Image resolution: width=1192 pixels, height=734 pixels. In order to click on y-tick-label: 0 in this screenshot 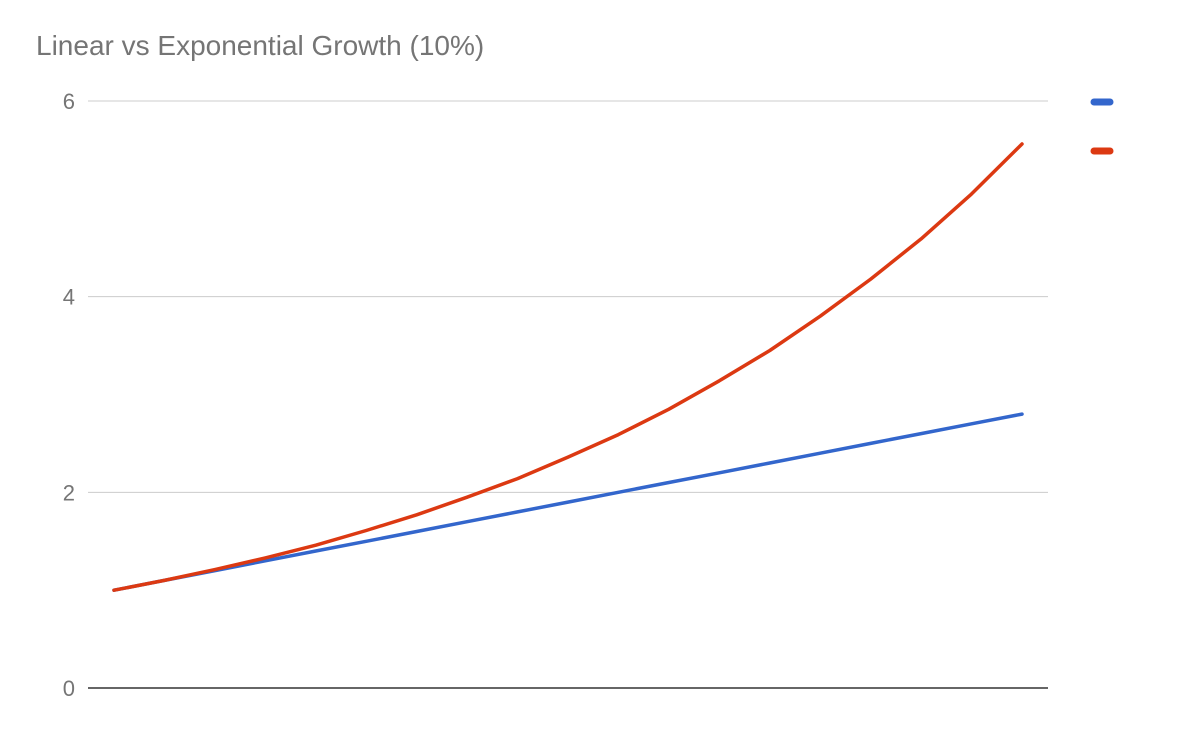, I will do `click(69, 688)`.